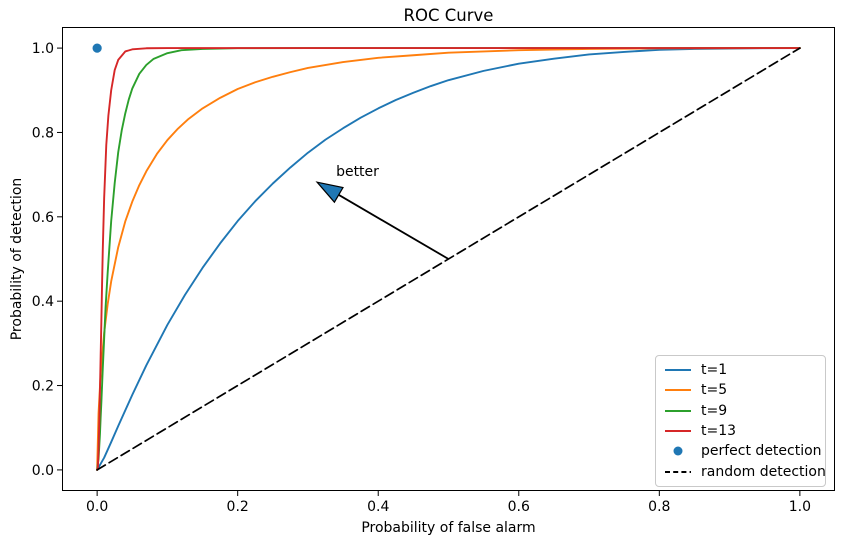 This screenshot has width=846, height=545. What do you see at coordinates (761, 451) in the screenshot?
I see `legend-label: perfect detection` at bounding box center [761, 451].